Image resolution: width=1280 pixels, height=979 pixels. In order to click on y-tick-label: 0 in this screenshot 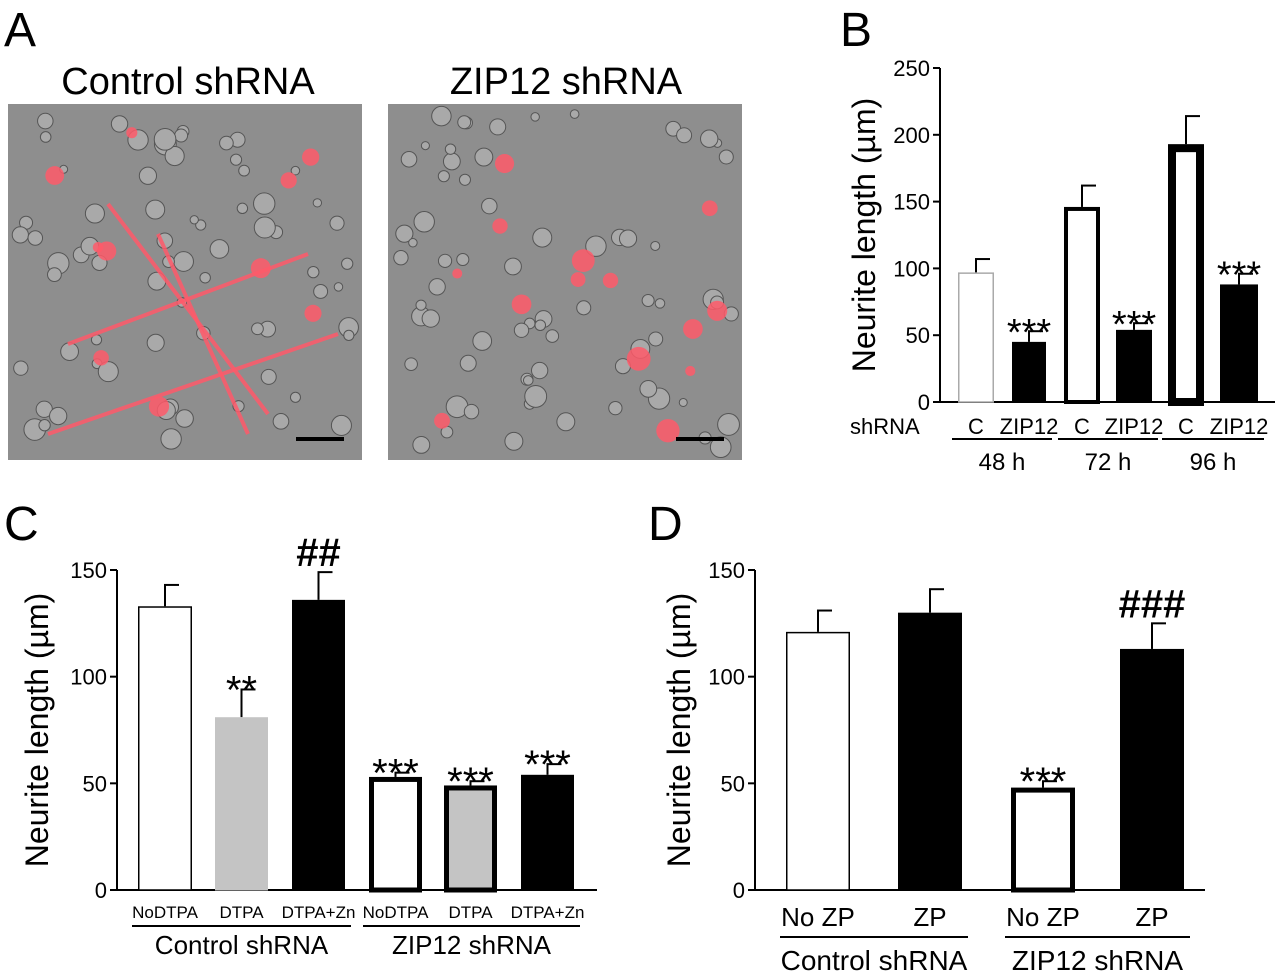, I will do `click(101, 890)`.